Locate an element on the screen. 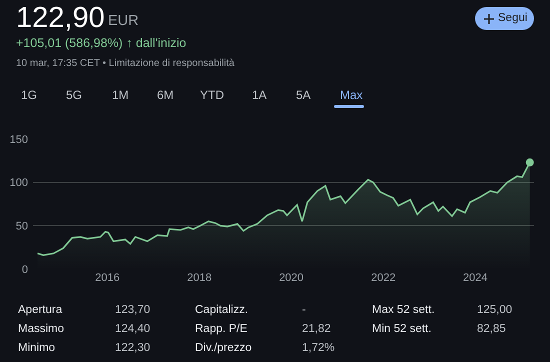  chart-title: 122,90 is located at coordinates (60, 18).